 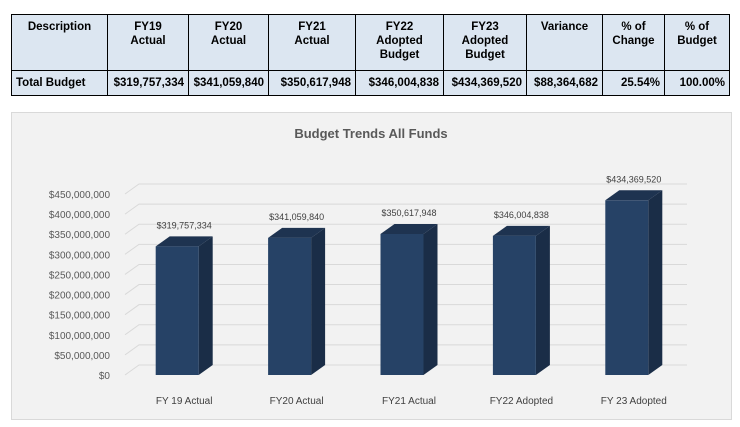 What do you see at coordinates (184, 225) in the screenshot?
I see `data-label: $319,757,334` at bounding box center [184, 225].